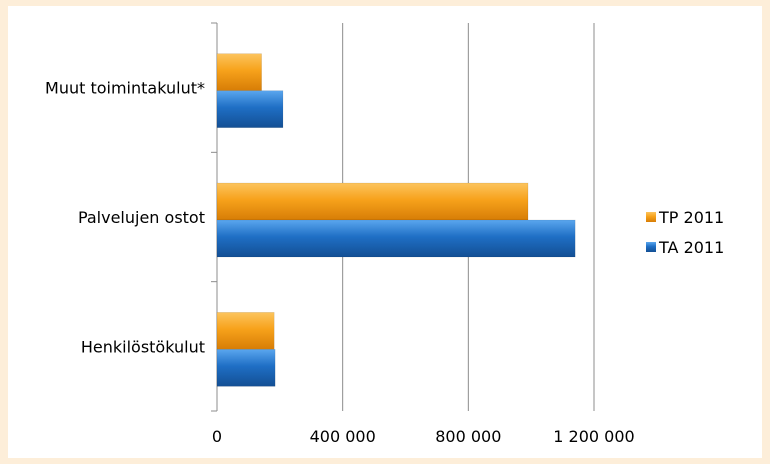 This screenshot has height=464, width=770. I want to click on category-label: Palvelujen ostot, so click(141, 217).